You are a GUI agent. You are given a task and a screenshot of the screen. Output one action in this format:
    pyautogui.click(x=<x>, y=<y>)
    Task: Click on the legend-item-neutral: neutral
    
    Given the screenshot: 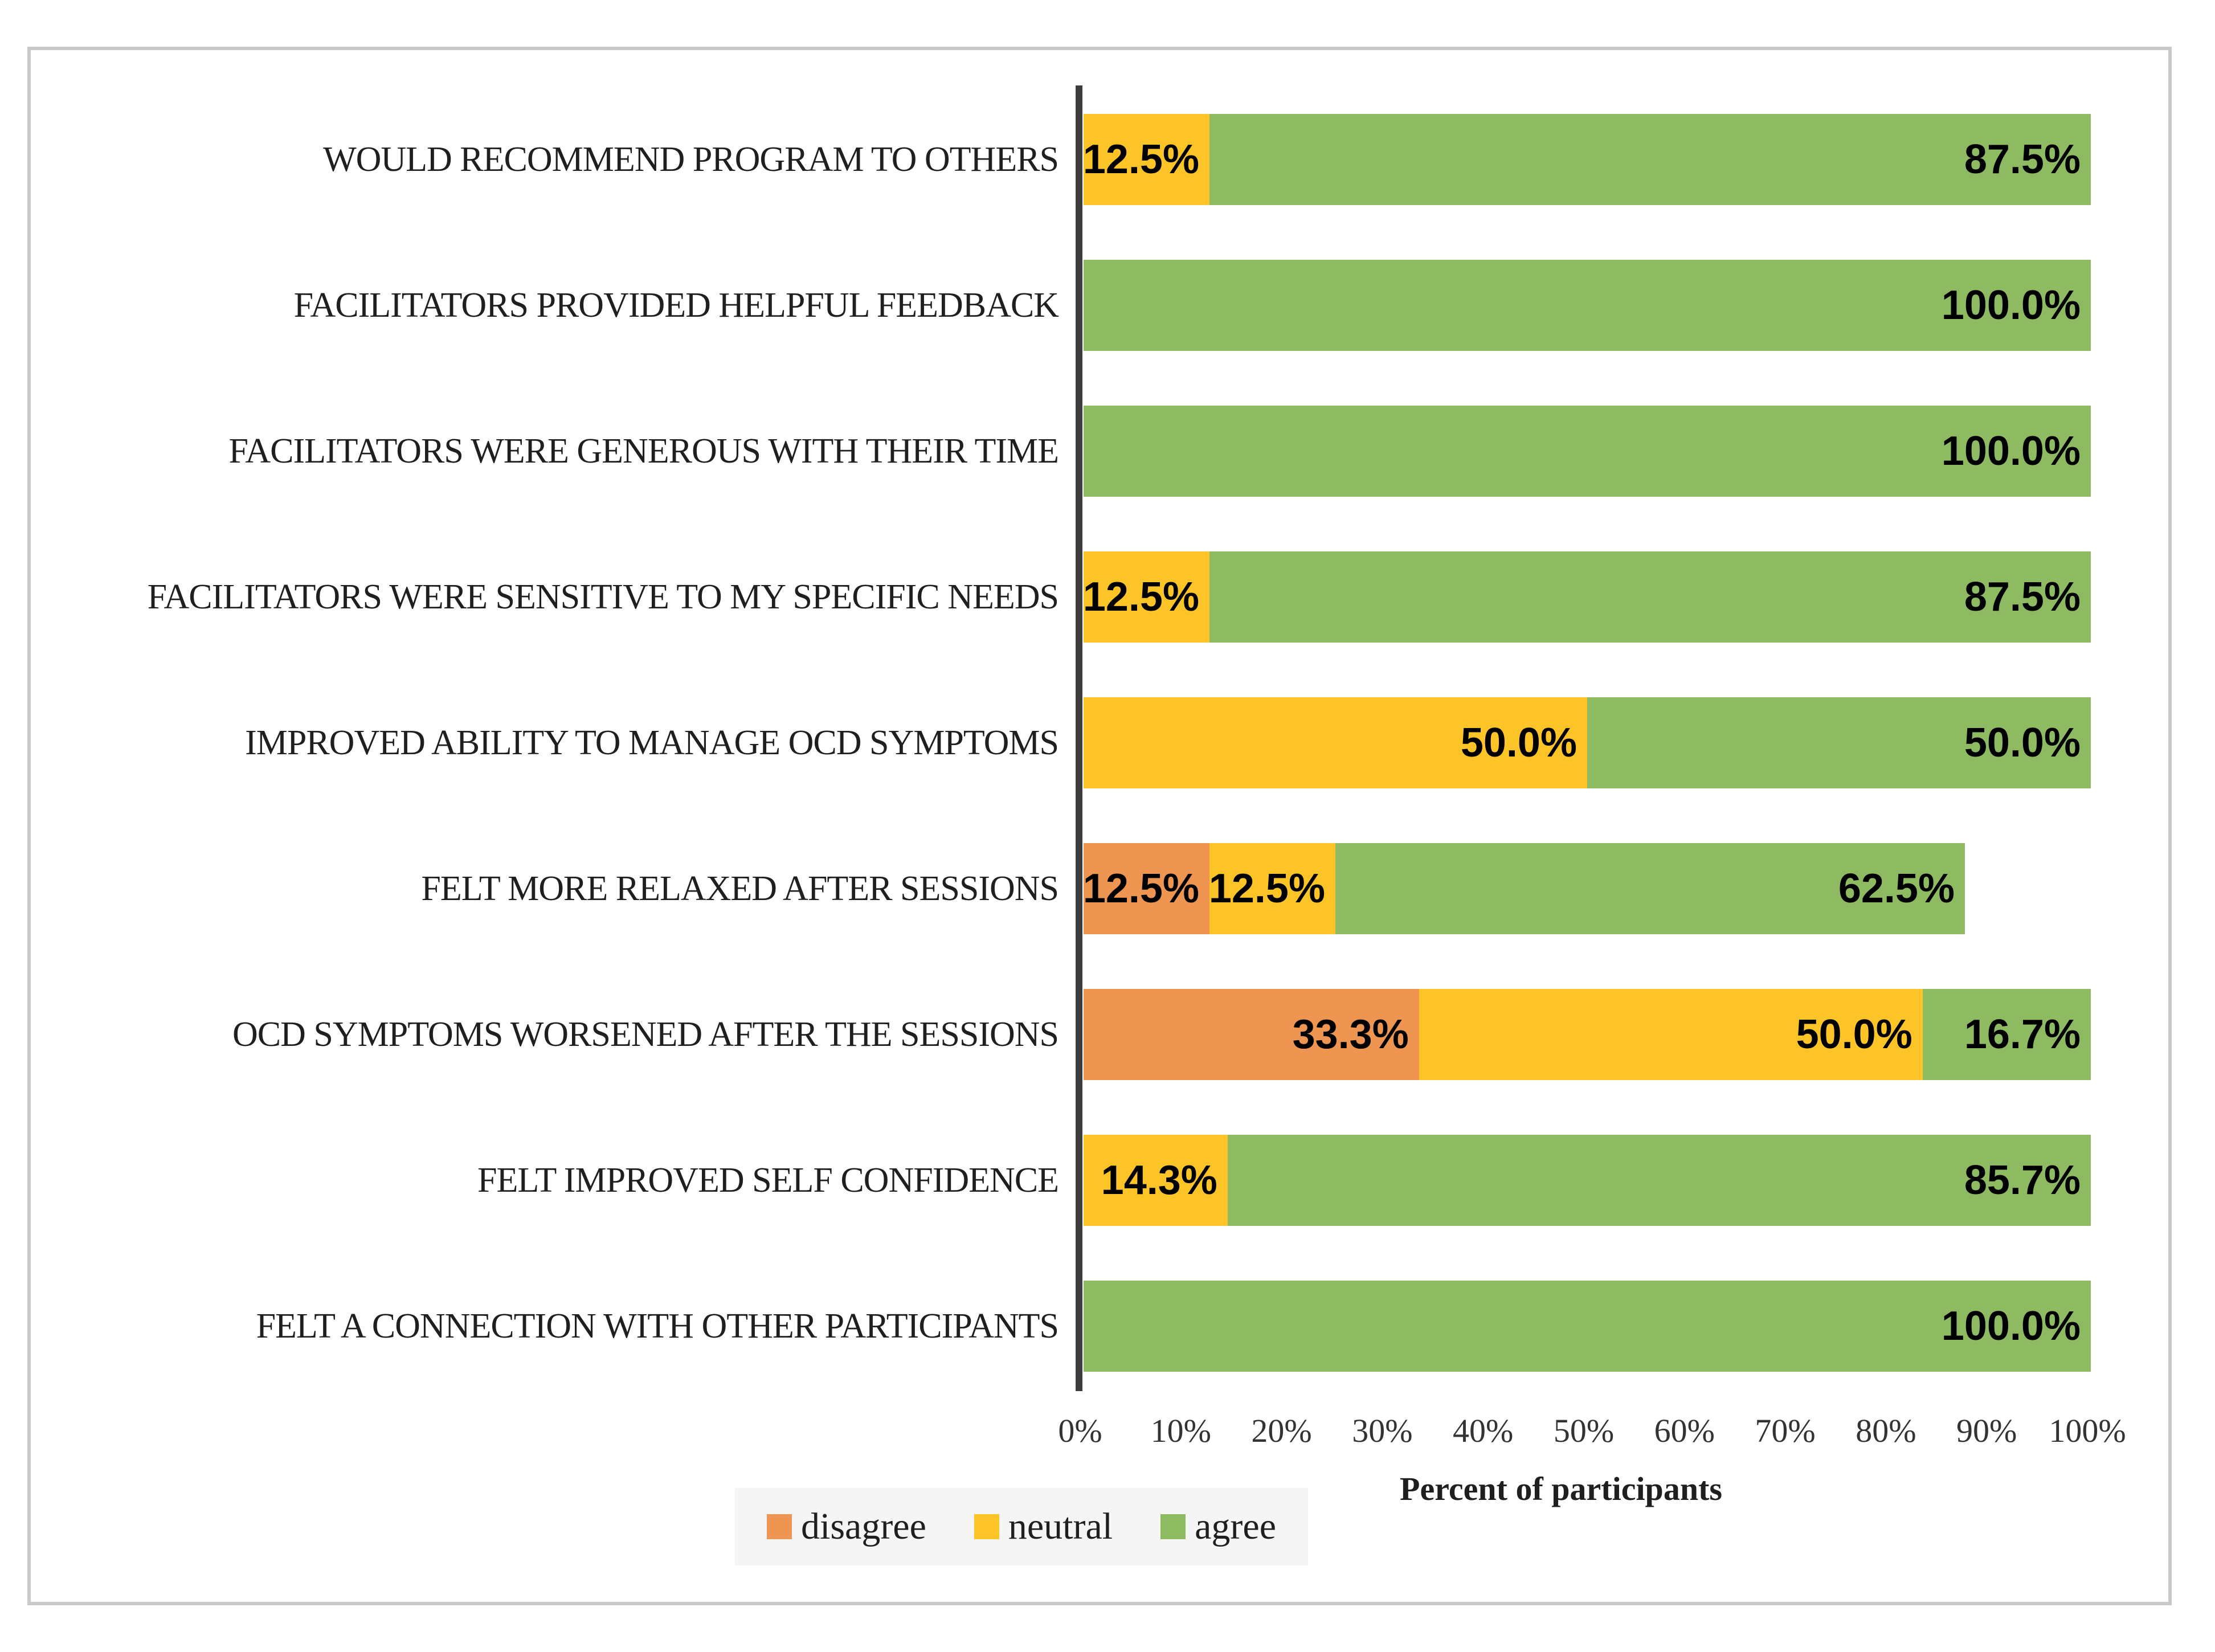 What is the action you would take?
    pyautogui.click(x=1043, y=1526)
    